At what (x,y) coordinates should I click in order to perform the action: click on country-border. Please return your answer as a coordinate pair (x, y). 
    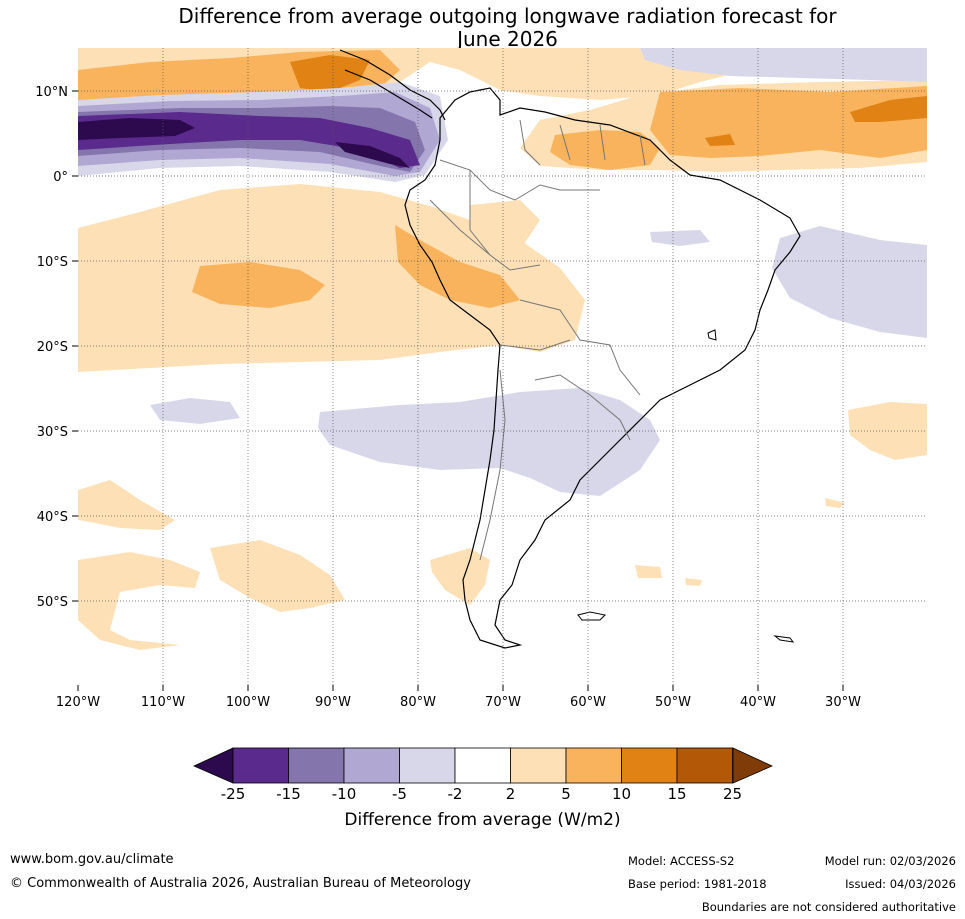
    Looking at the image, I should click on (537, 340).